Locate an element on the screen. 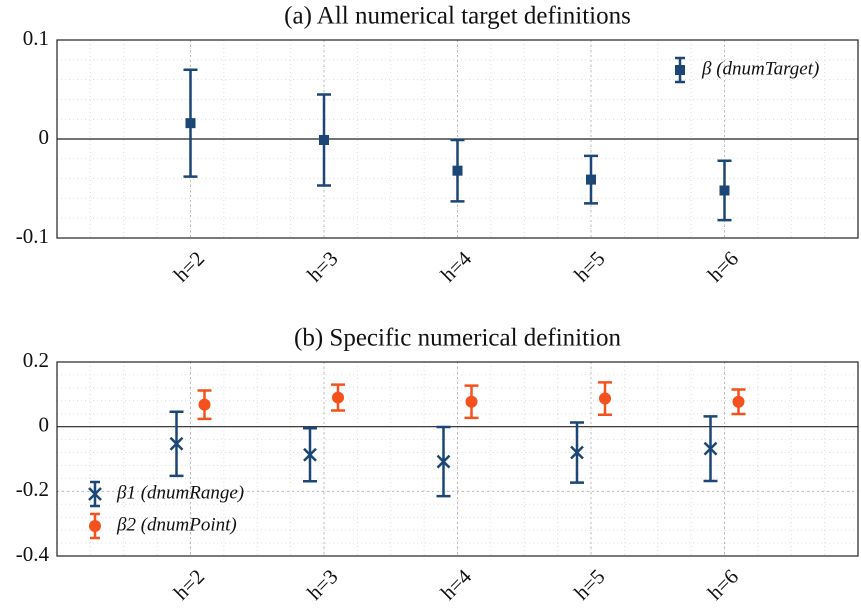 Image resolution: width=861 pixels, height=613 pixels. y-tick-label: -0.1 is located at coordinates (32, 236).